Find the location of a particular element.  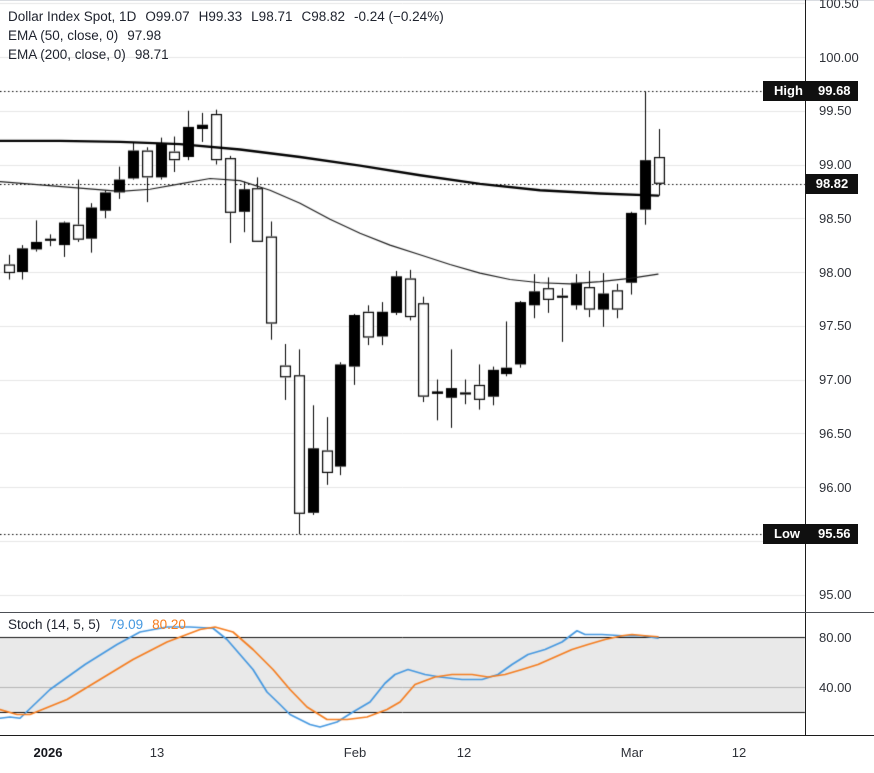

price-tick-label: 98.50 is located at coordinates (835, 218).